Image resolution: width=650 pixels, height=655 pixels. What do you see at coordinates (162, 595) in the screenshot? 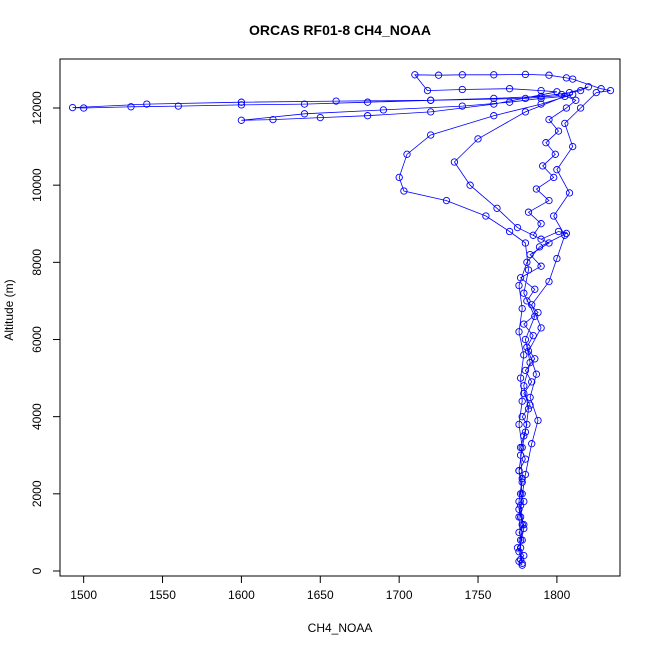
I see `x-tick-label: 1550` at bounding box center [162, 595].